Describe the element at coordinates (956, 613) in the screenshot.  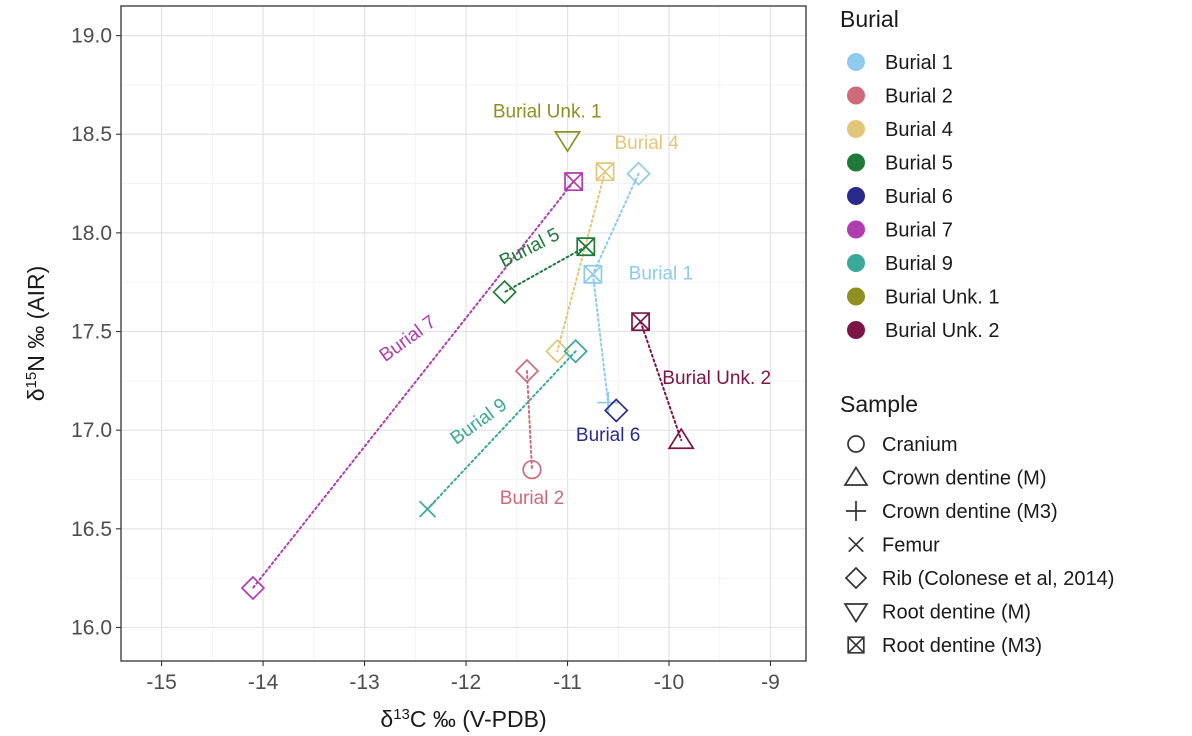
I see `legend-label-root-dentine-m: Root dentine (M)` at that location.